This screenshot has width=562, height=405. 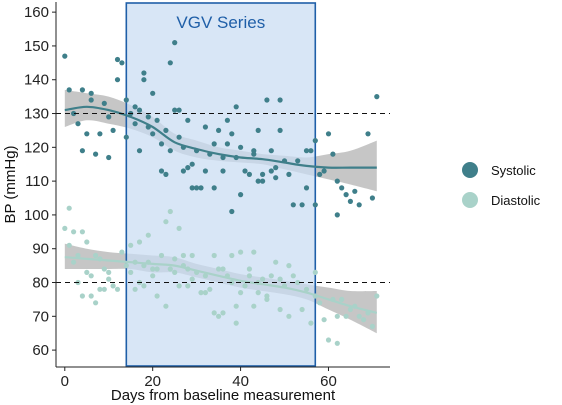 What do you see at coordinates (40, 350) in the screenshot?
I see `y-tick-label: 60` at bounding box center [40, 350].